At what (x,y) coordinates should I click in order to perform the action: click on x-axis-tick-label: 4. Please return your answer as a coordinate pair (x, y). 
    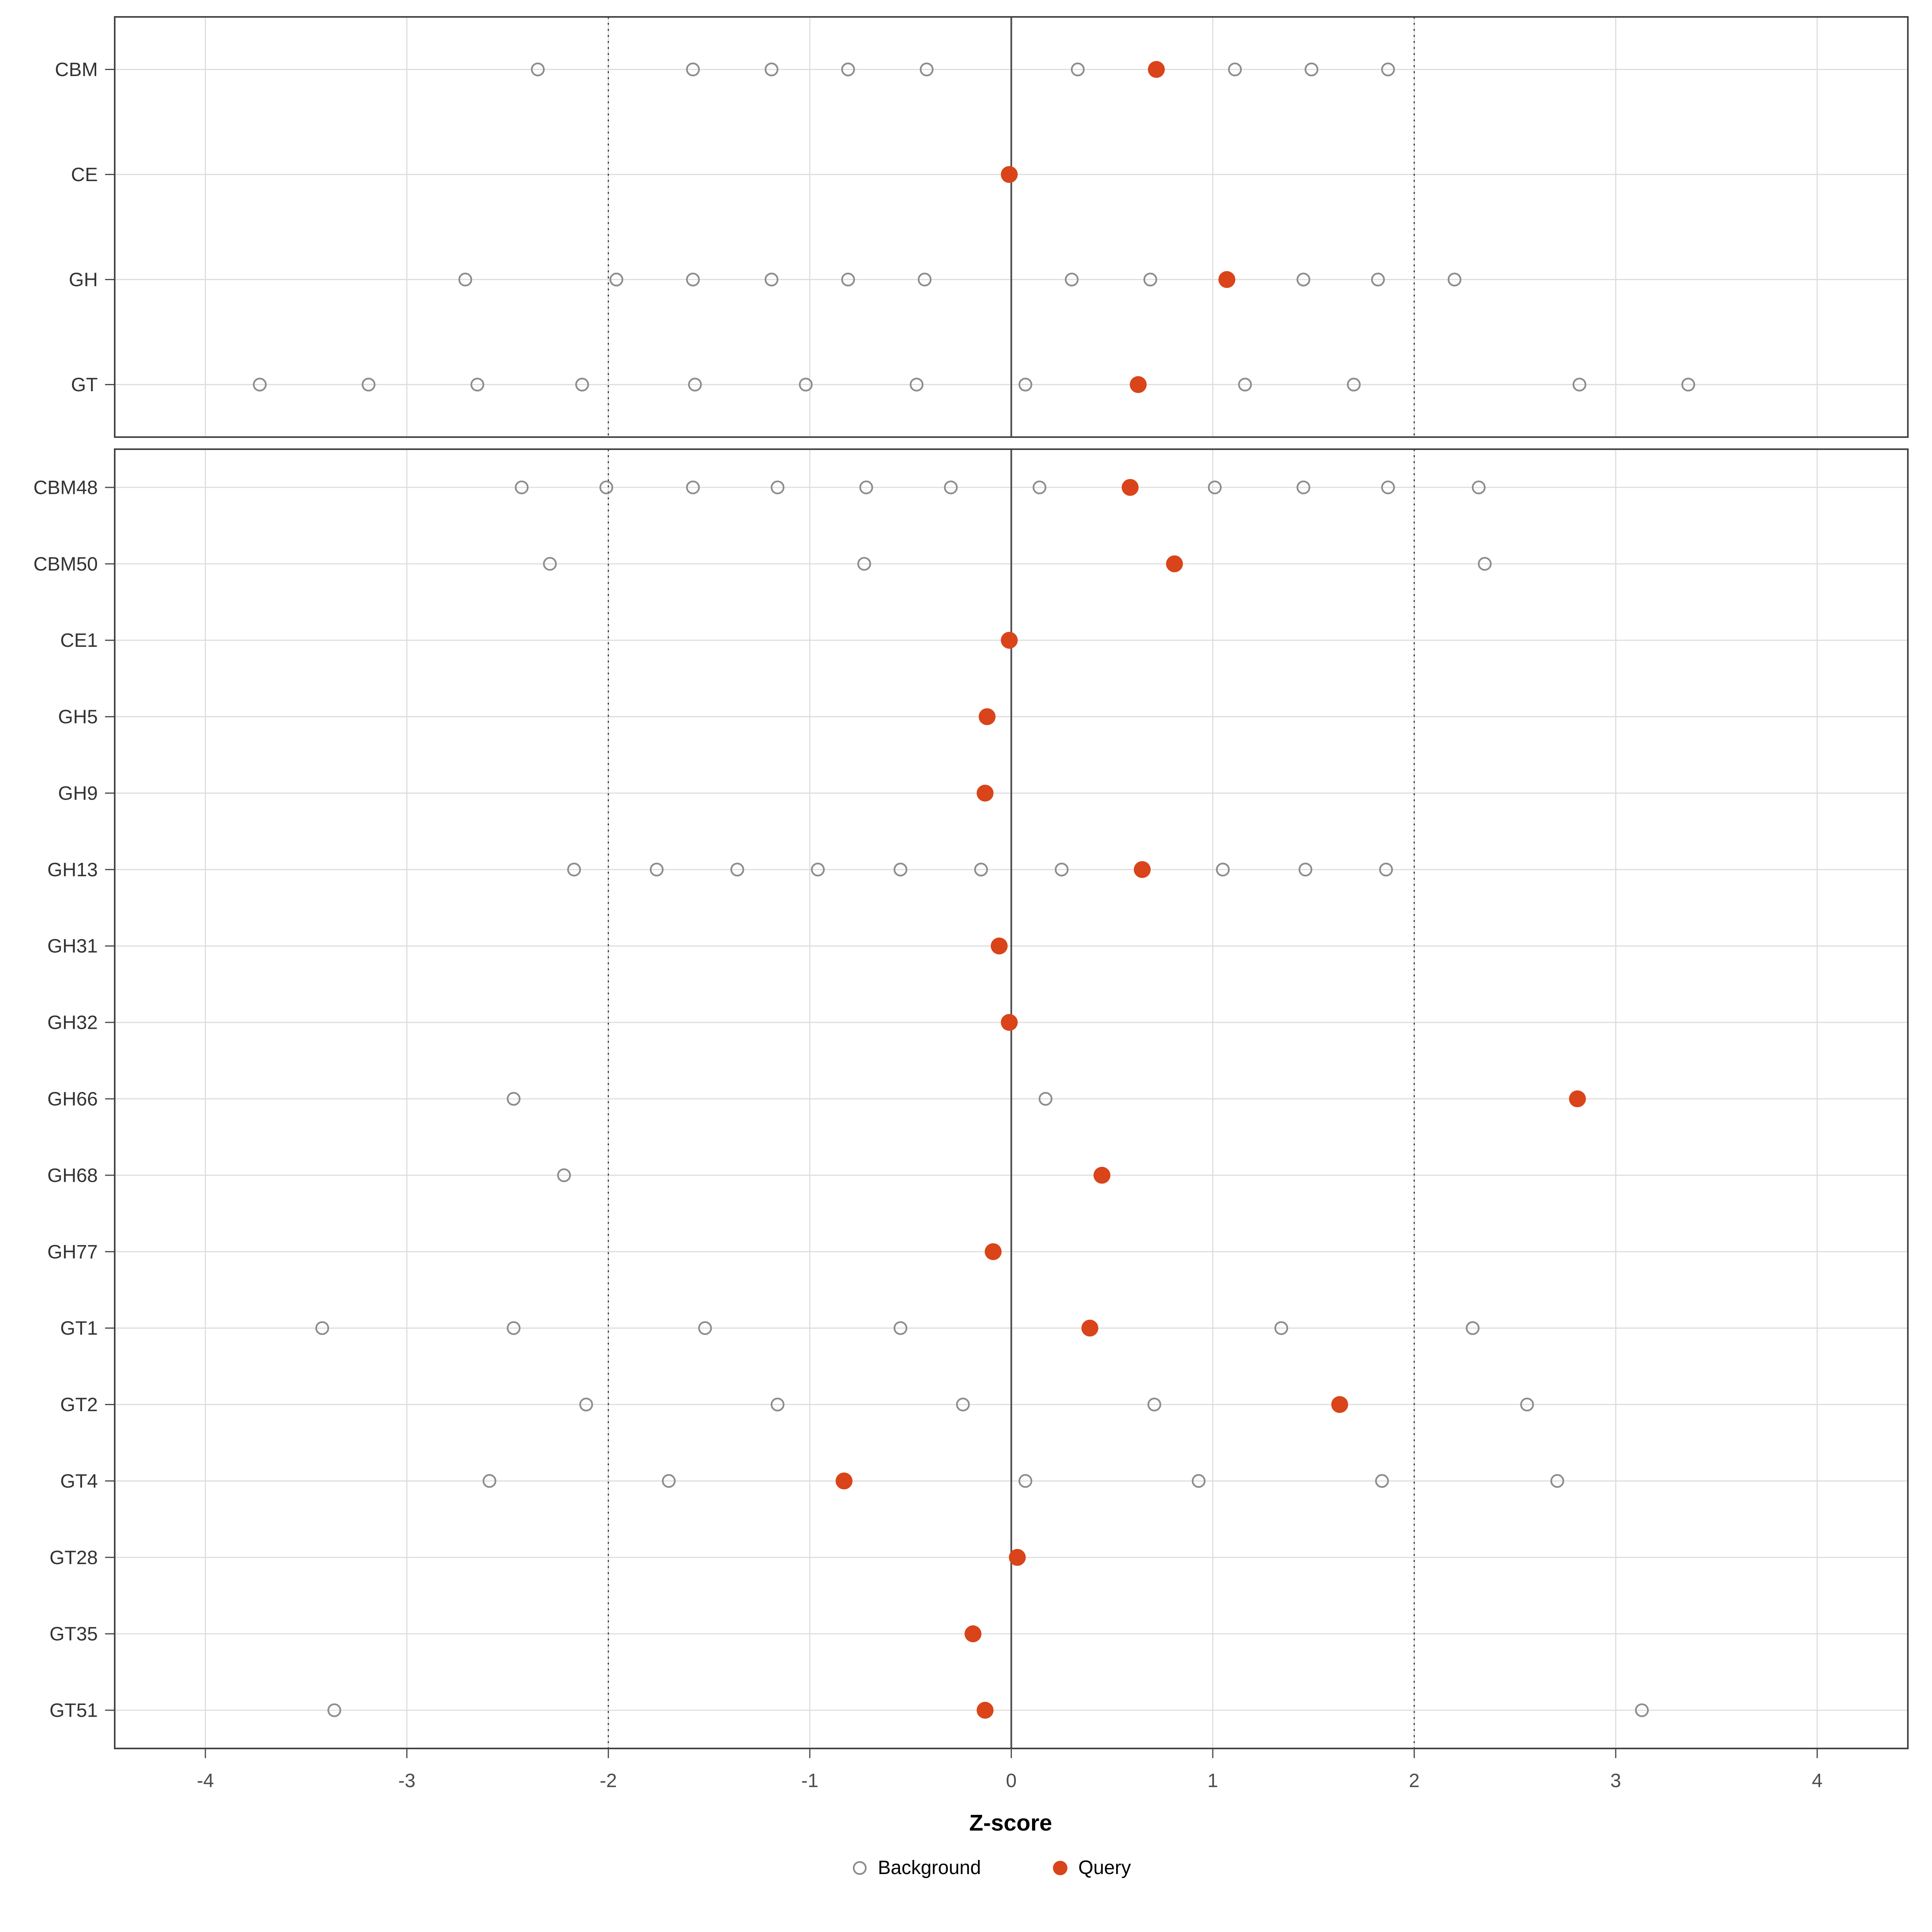
    Looking at the image, I should click on (1817, 1781).